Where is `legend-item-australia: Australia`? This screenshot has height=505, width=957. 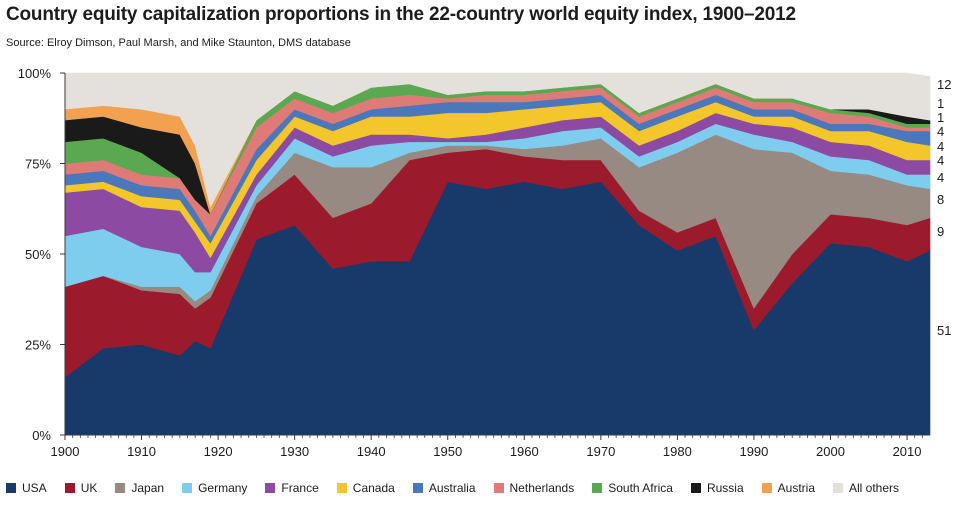
legend-item-australia: Australia is located at coordinates (444, 488).